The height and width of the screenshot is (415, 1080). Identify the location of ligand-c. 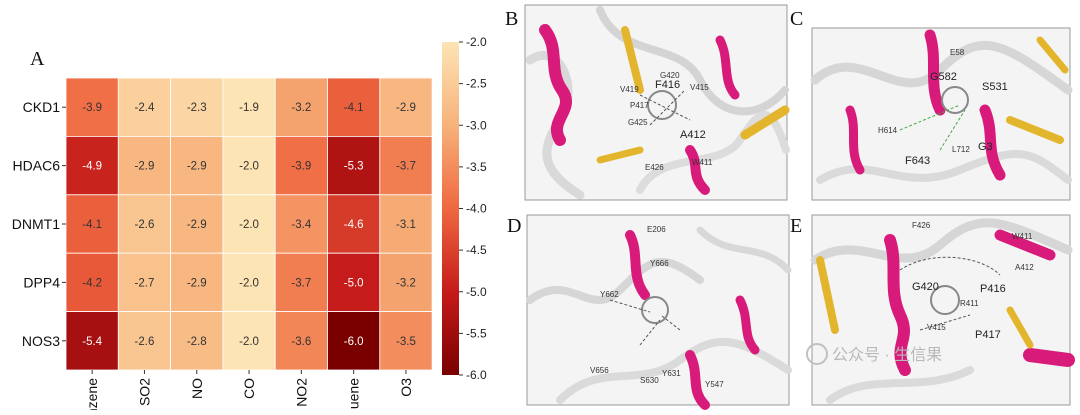
(934, 118).